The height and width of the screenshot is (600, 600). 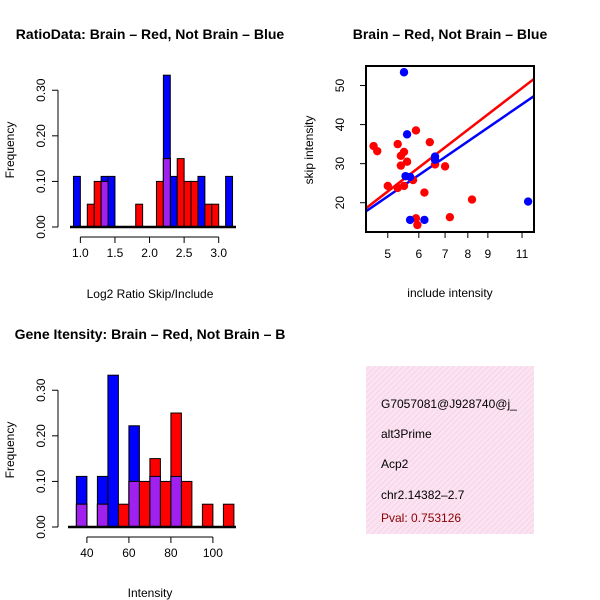 I want to click on intensity-y-tick-label: 0.20, so click(x=41, y=436).